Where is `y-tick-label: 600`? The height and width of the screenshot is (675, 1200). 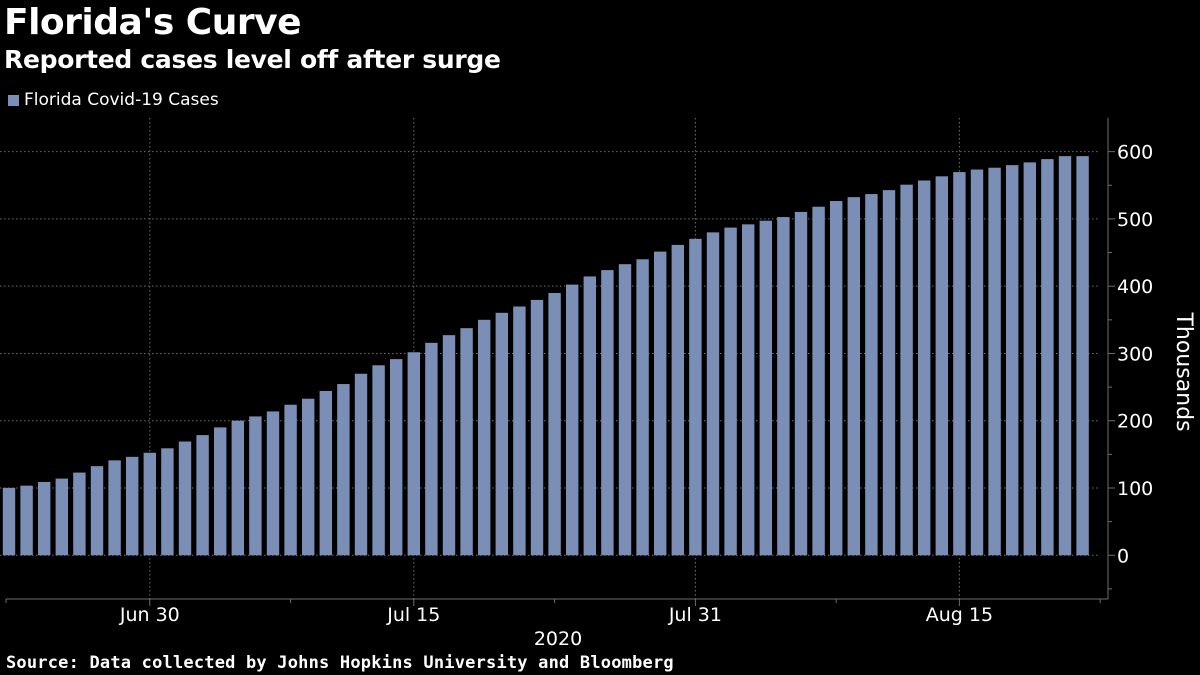
y-tick-label: 600 is located at coordinates (1135, 153).